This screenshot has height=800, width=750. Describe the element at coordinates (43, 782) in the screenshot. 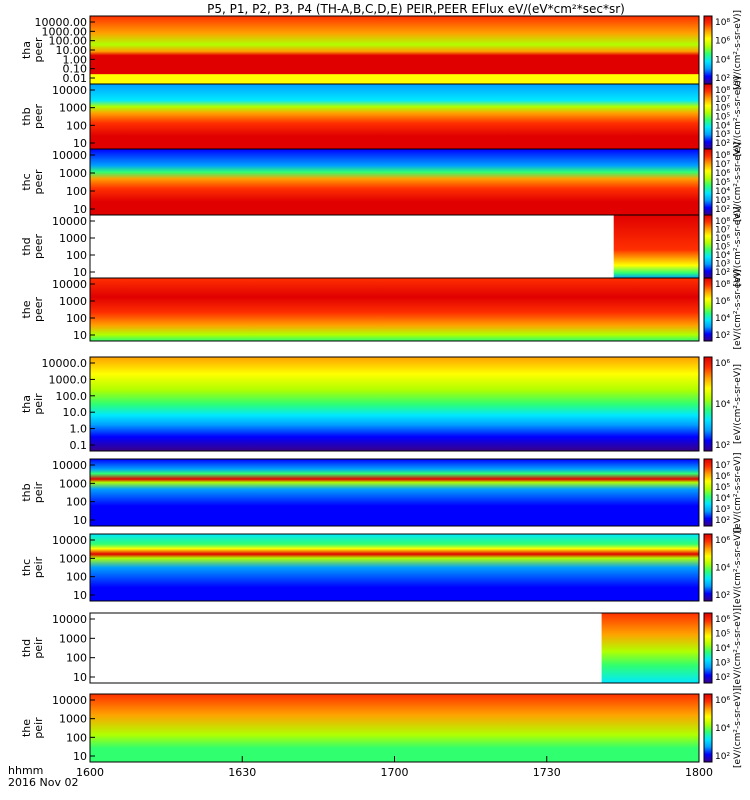

I see `x-label-date: 2016 Nov 02` at that location.